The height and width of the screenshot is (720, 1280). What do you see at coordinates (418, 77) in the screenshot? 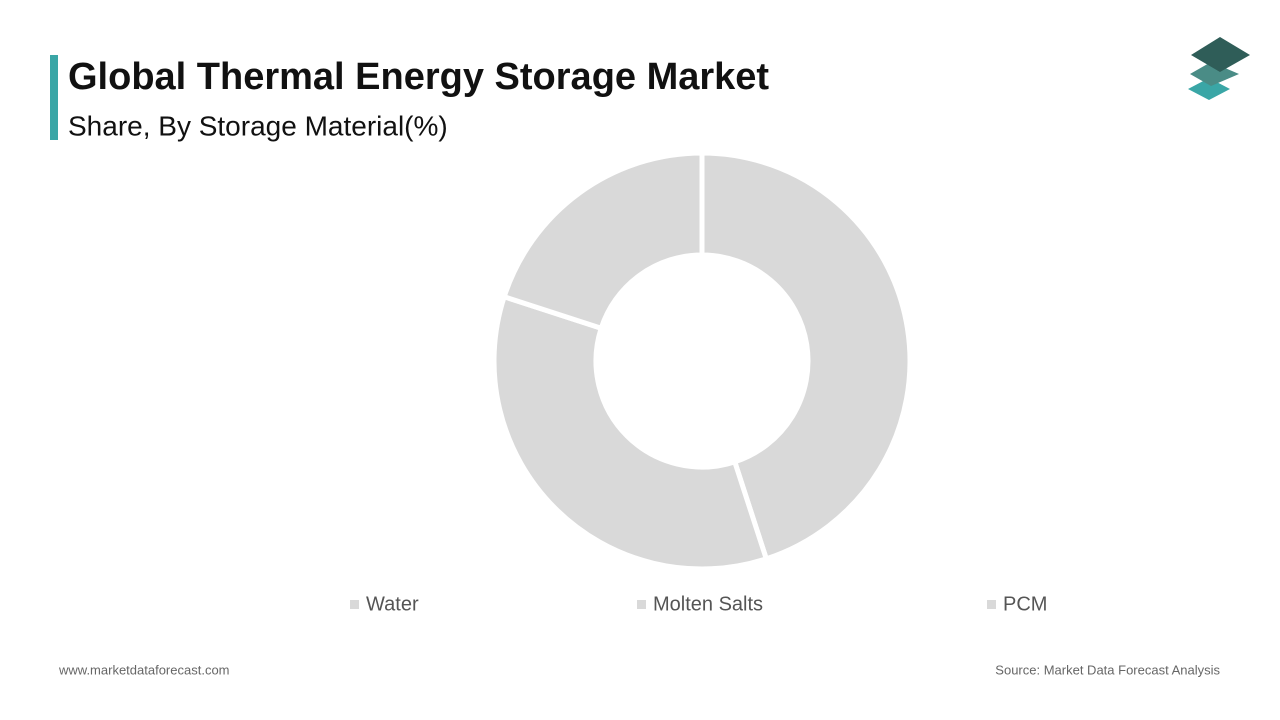
I see `chart-title: Global Thermal Energy Storage Market` at bounding box center [418, 77].